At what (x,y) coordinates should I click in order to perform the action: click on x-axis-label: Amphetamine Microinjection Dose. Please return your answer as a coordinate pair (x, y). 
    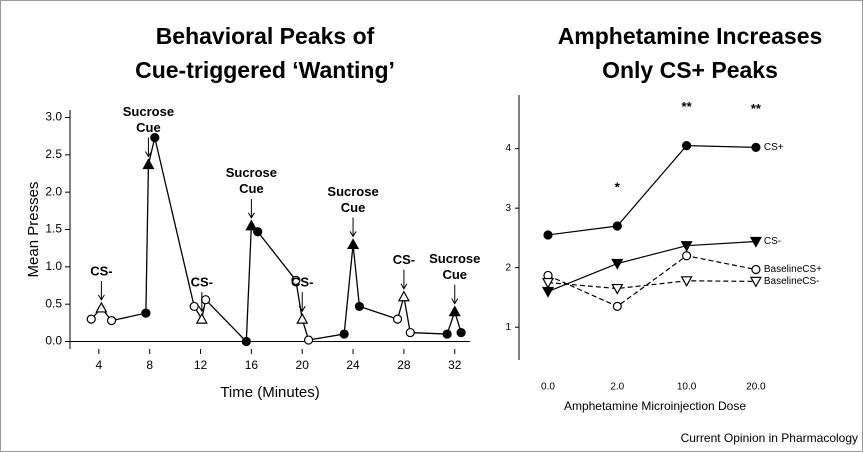
    Looking at the image, I should click on (655, 406).